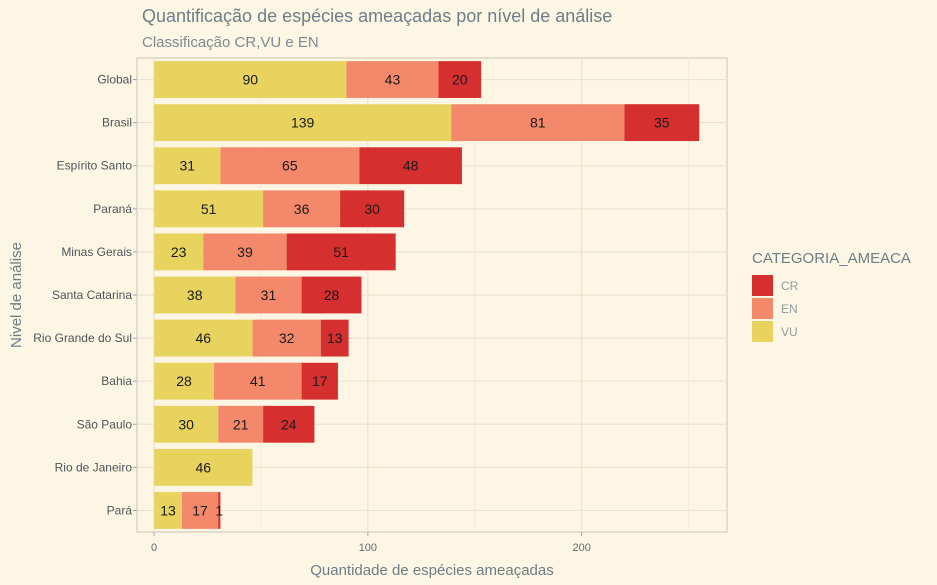 The width and height of the screenshot is (937, 585). I want to click on tick-label-y: Pará, so click(120, 510).